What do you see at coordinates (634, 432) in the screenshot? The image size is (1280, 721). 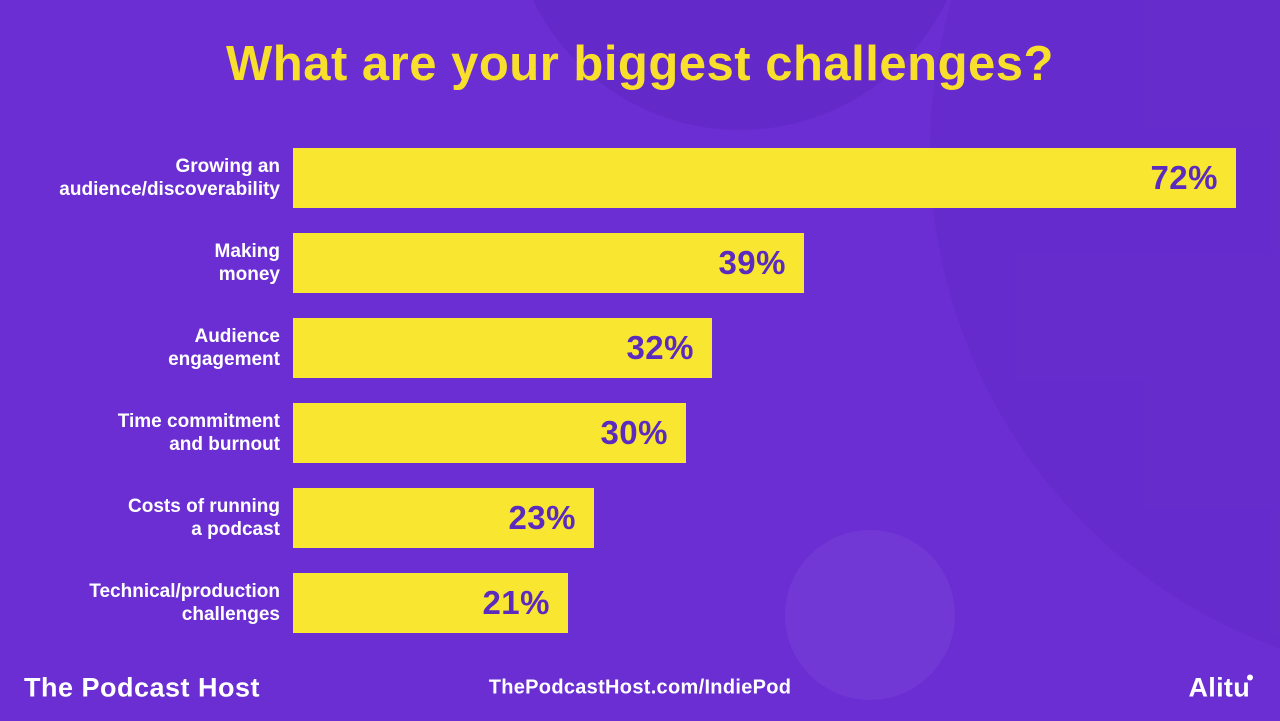 I see `bar-value: 30%` at bounding box center [634, 432].